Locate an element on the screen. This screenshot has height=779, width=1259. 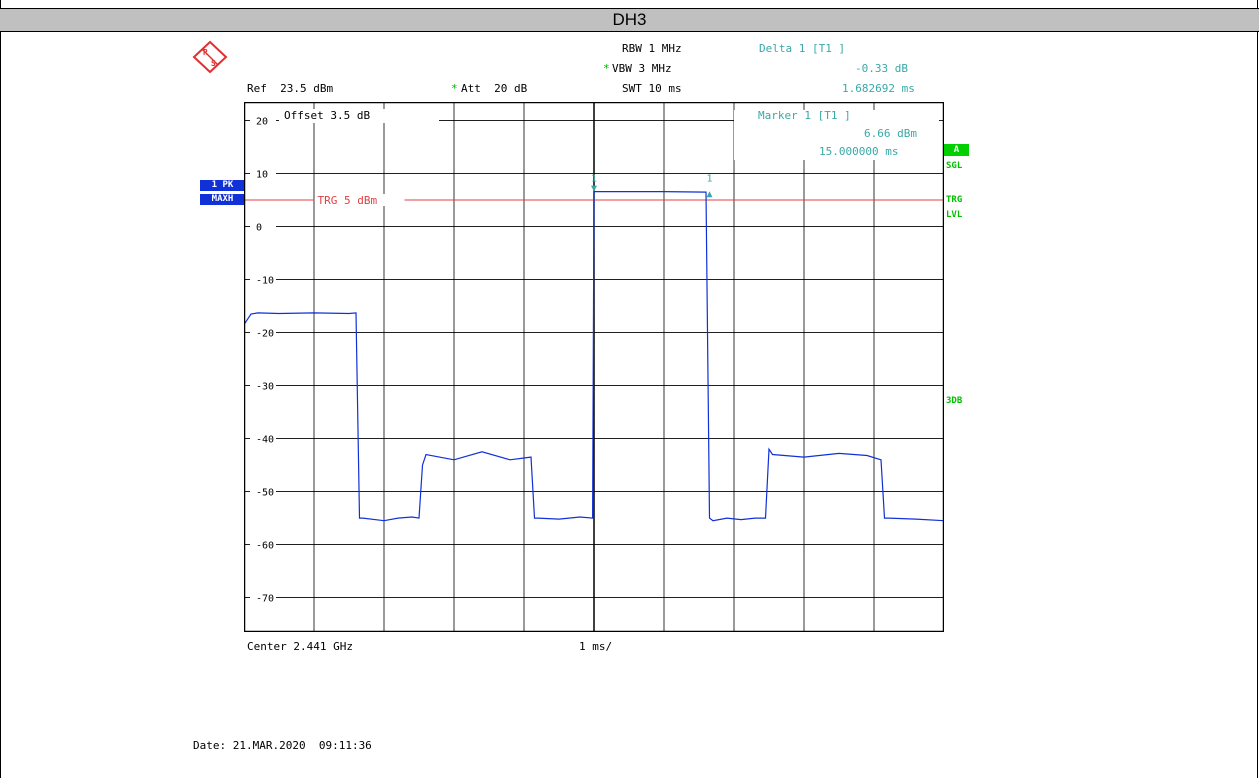
swt-readout: SWT 10 ms is located at coordinates (652, 88).